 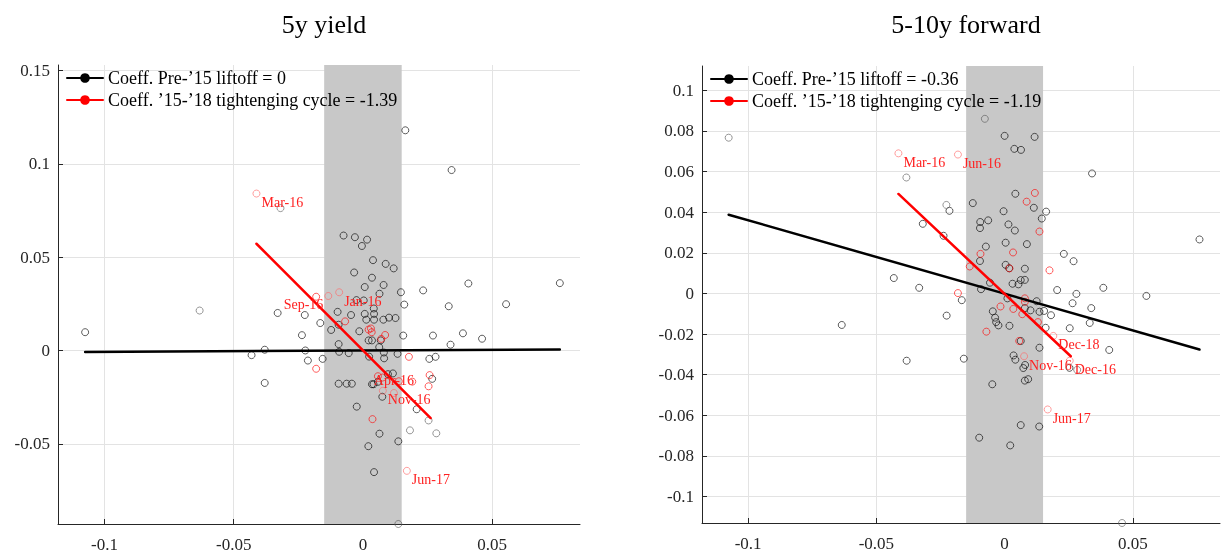 What do you see at coordinates (676, 334) in the screenshot?
I see `y-tick-label: -0.02` at bounding box center [676, 334].